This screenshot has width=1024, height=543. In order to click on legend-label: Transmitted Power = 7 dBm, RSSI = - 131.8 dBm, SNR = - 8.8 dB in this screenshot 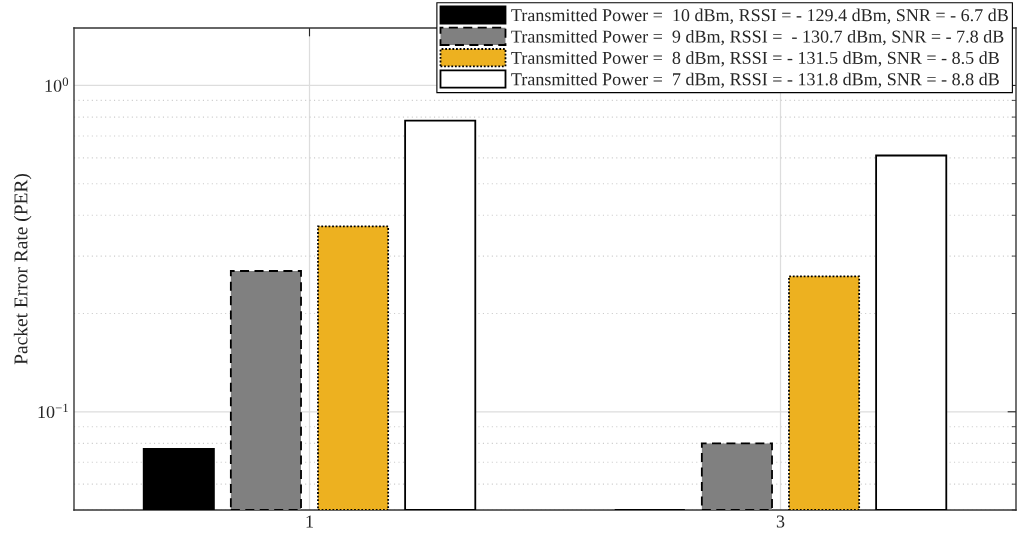, I will do `click(755, 80)`.